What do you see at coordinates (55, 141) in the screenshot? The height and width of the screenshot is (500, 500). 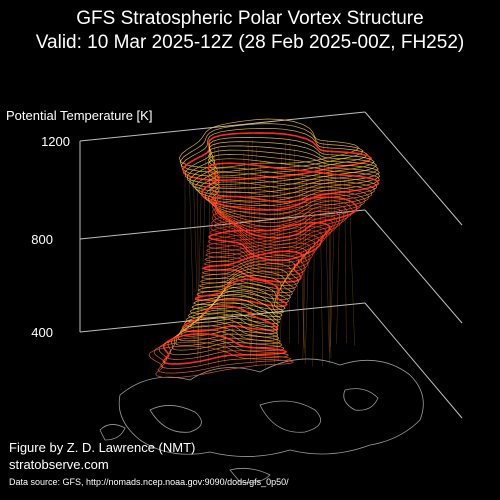 I see `tick-label-1200: 1200` at bounding box center [55, 141].